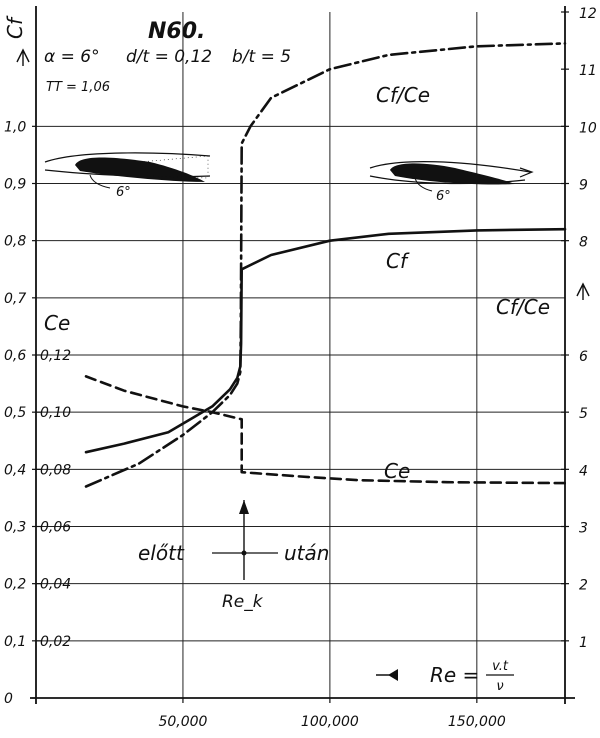 The height and width of the screenshot is (738, 600). Describe the element at coordinates (523, 307) in the screenshot. I see `right-axis-label: Cf/Ce` at that location.